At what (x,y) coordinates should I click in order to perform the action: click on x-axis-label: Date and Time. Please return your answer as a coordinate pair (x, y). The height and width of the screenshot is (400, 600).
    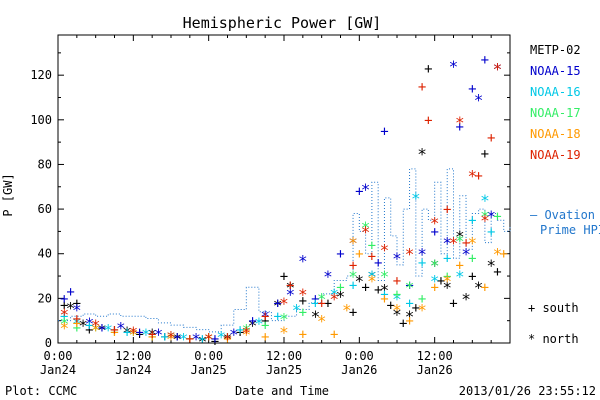
    Looking at the image, I should click on (282, 391).